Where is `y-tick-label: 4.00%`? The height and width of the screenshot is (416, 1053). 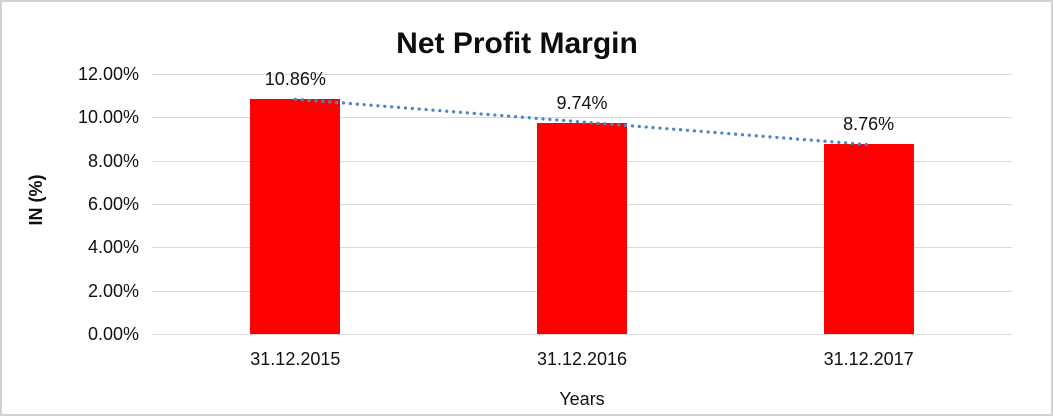
y-tick-label: 4.00% is located at coordinates (113, 247).